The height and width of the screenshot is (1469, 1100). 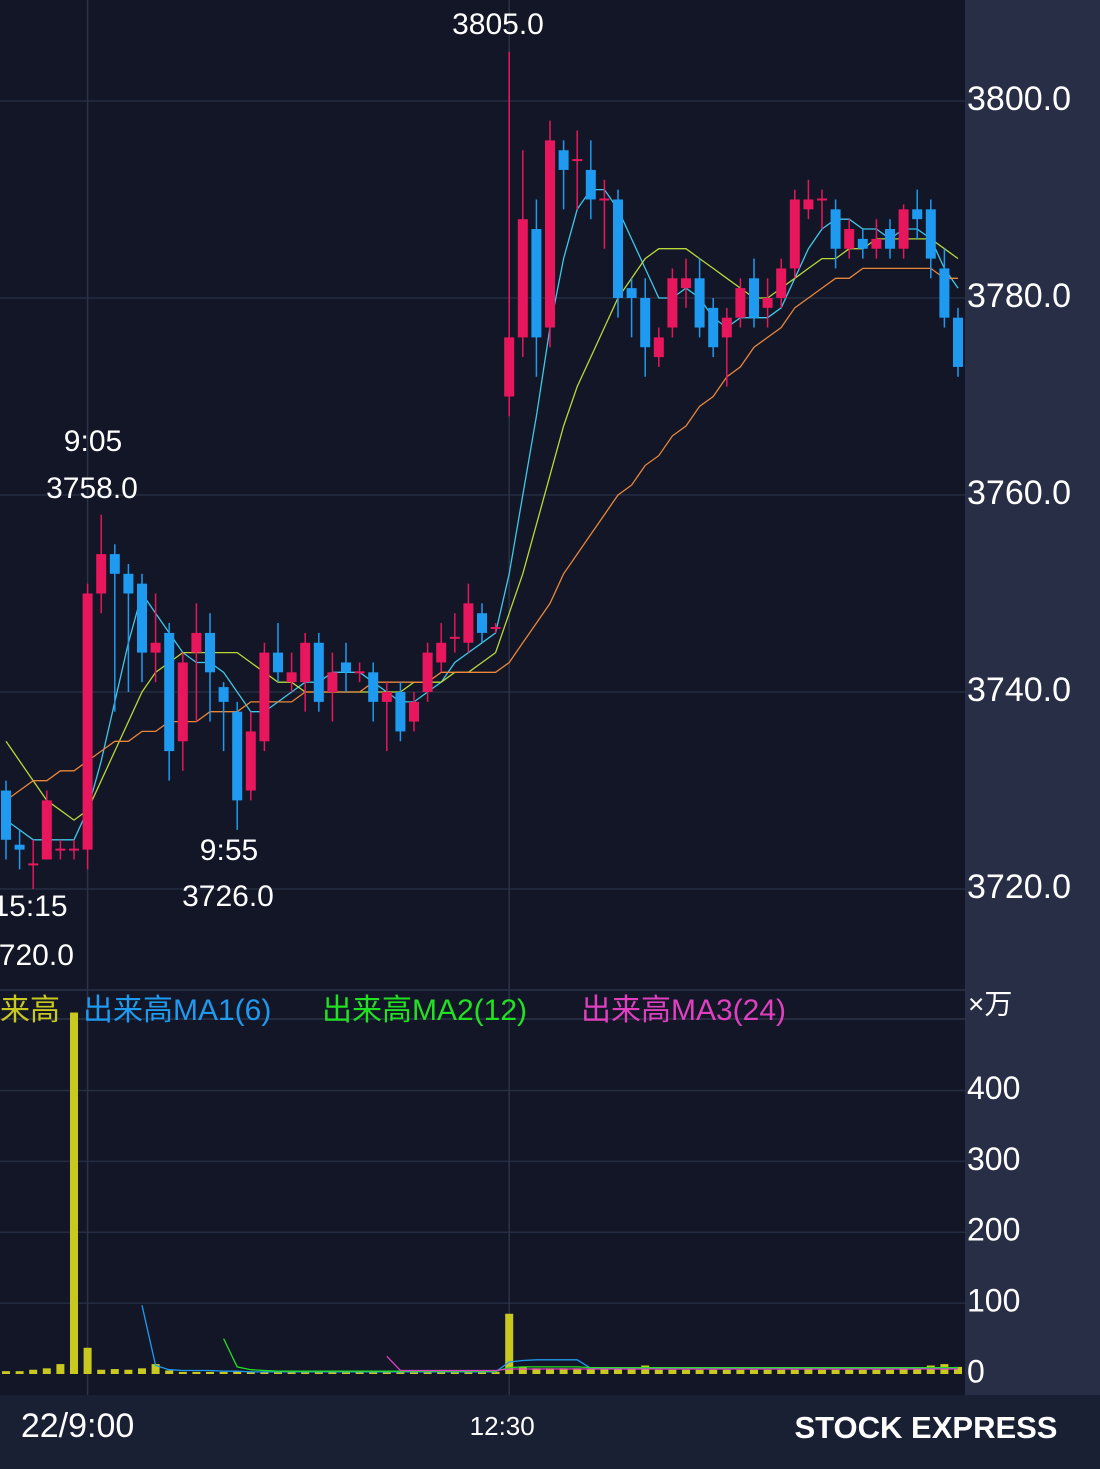 What do you see at coordinates (993, 1088) in the screenshot?
I see `y-tick-label: 400` at bounding box center [993, 1088].